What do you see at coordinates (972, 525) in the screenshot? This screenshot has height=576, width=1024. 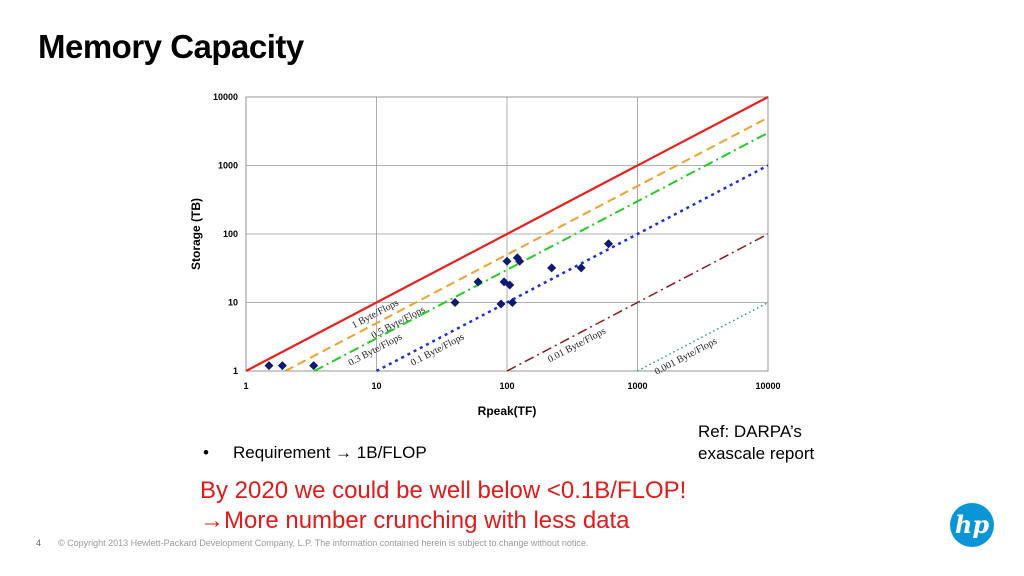 I see `hp-logo-icon: hp` at bounding box center [972, 525].